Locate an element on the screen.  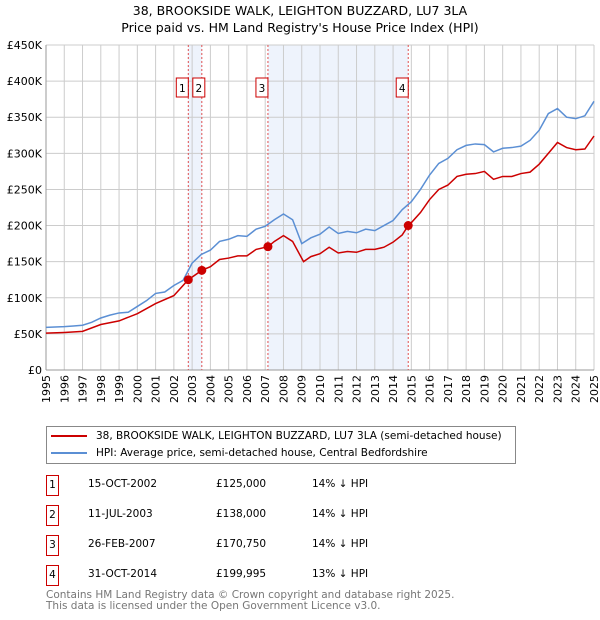
y-tick-label: £300K is located at coordinates (25, 153).